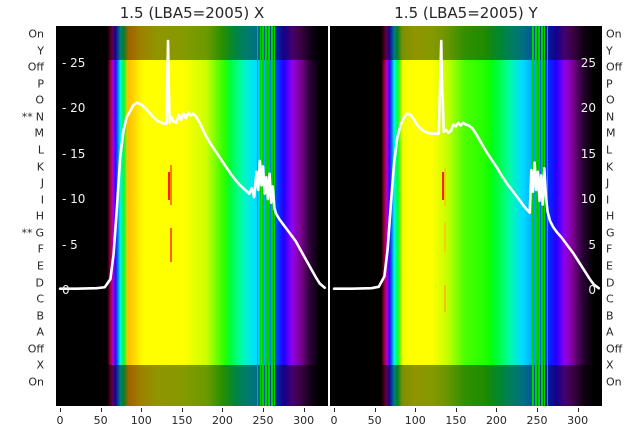  I want to click on side-label-text: Y, so click(609, 51).